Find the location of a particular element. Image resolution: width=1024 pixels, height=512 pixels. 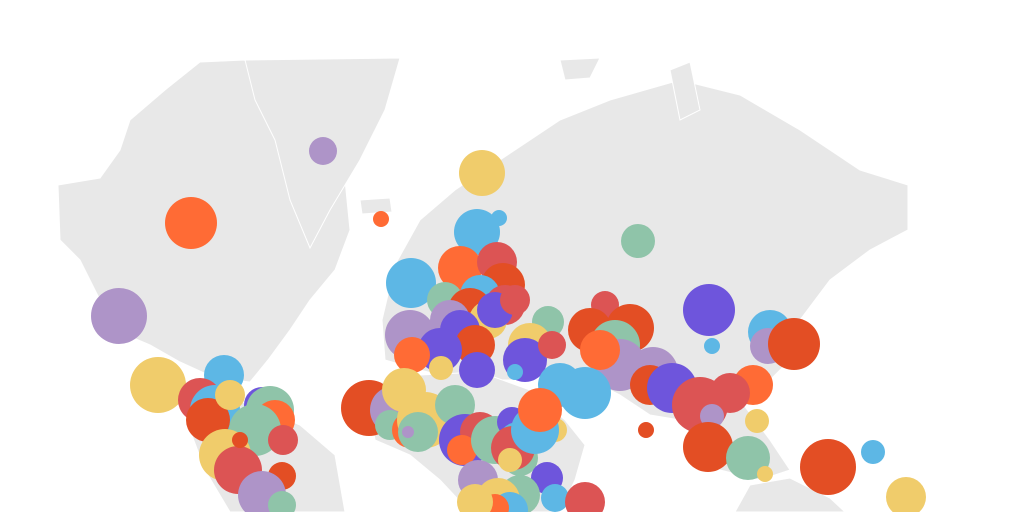

landmass-svalbard is located at coordinates (580, 69).